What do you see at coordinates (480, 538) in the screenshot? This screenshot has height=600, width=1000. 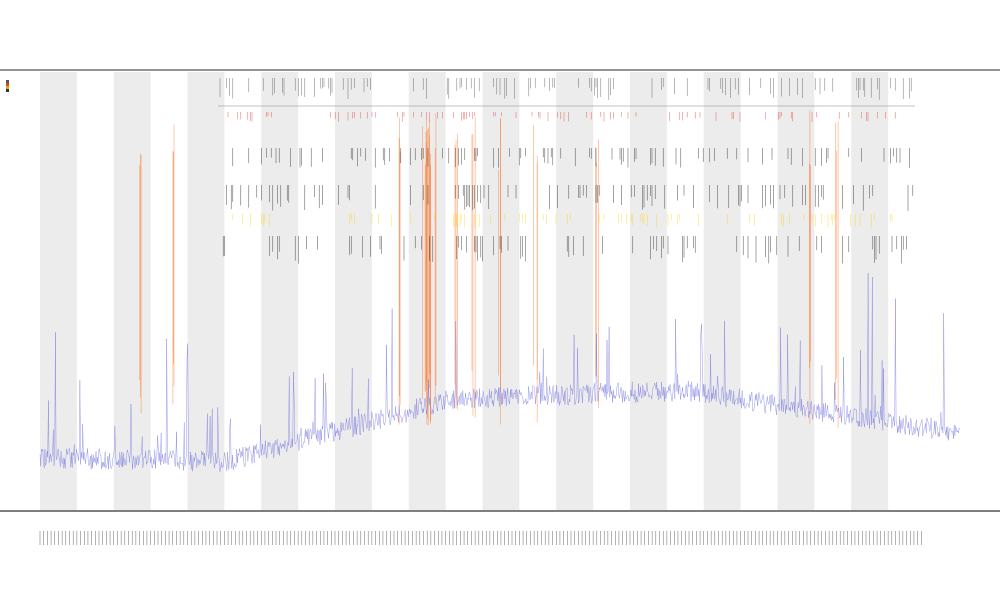 I see `x-tick-labels` at bounding box center [480, 538].